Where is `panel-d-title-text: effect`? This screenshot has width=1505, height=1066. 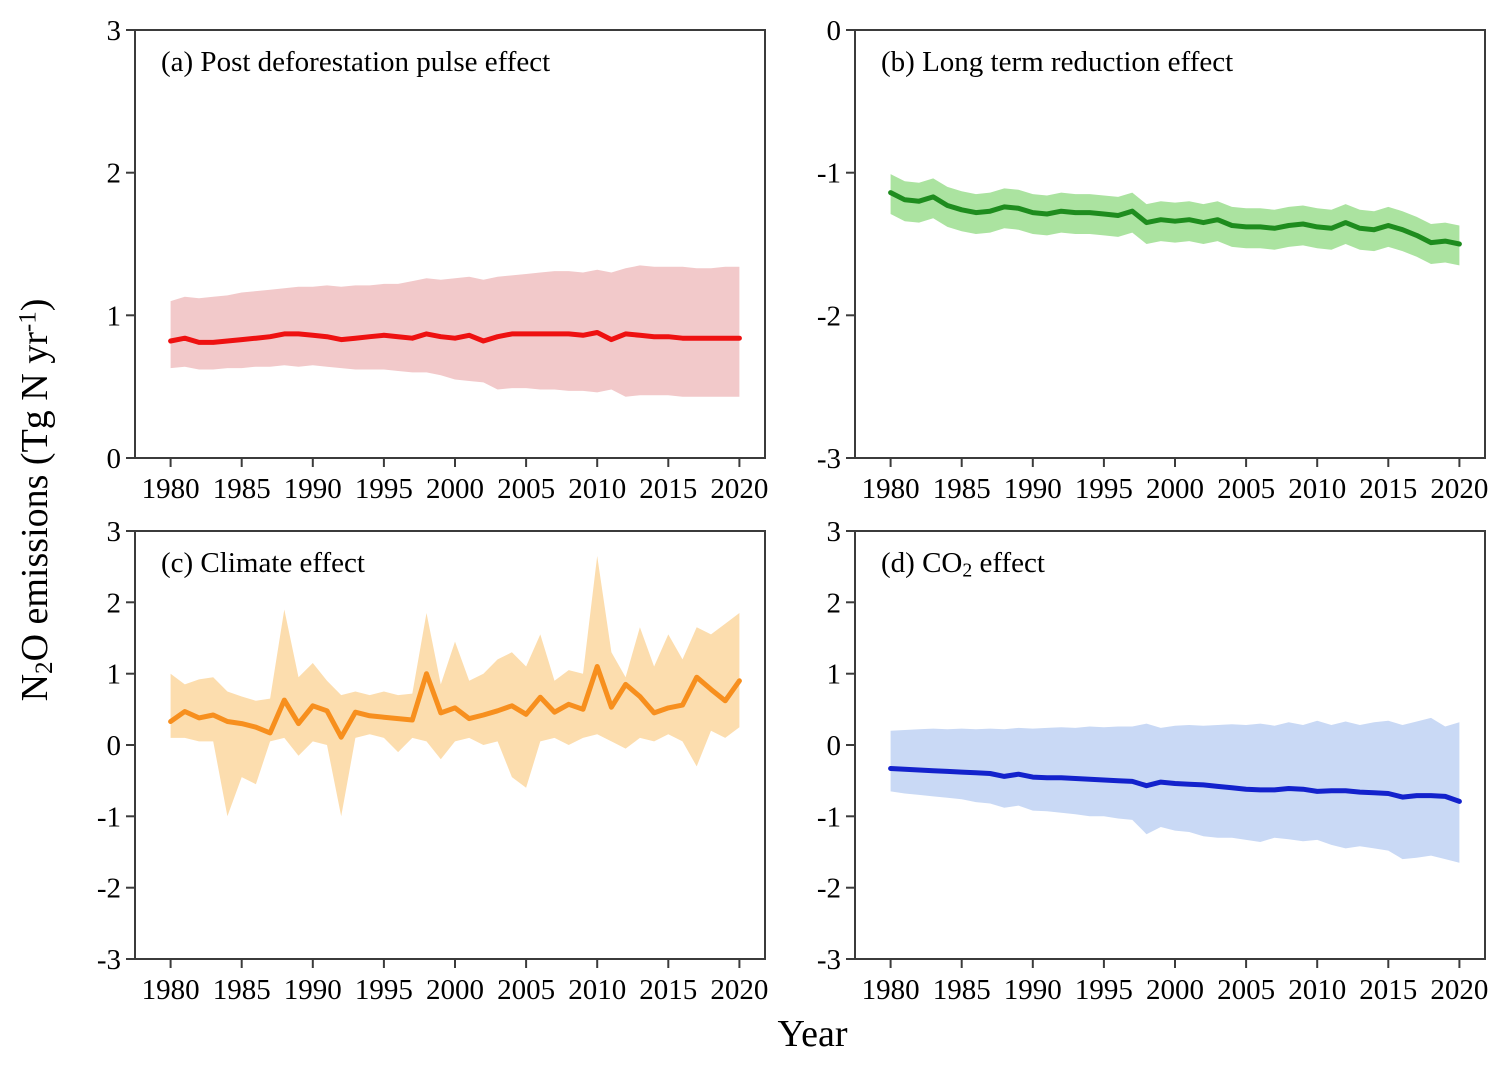
panel-d-title-text: effect is located at coordinates (1008, 563).